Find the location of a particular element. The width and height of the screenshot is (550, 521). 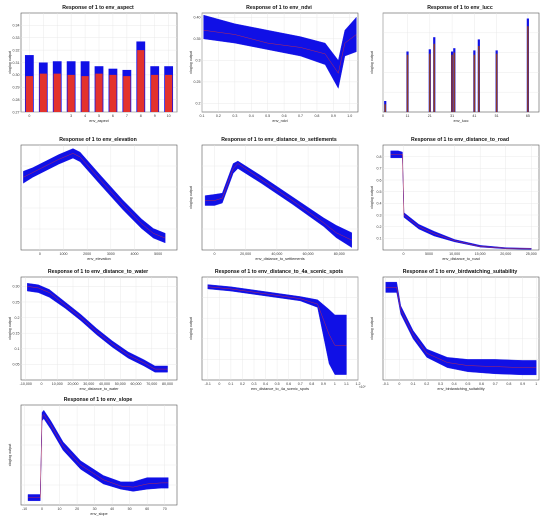

x-tick-label: 0.9 is located at coordinates (522, 384).